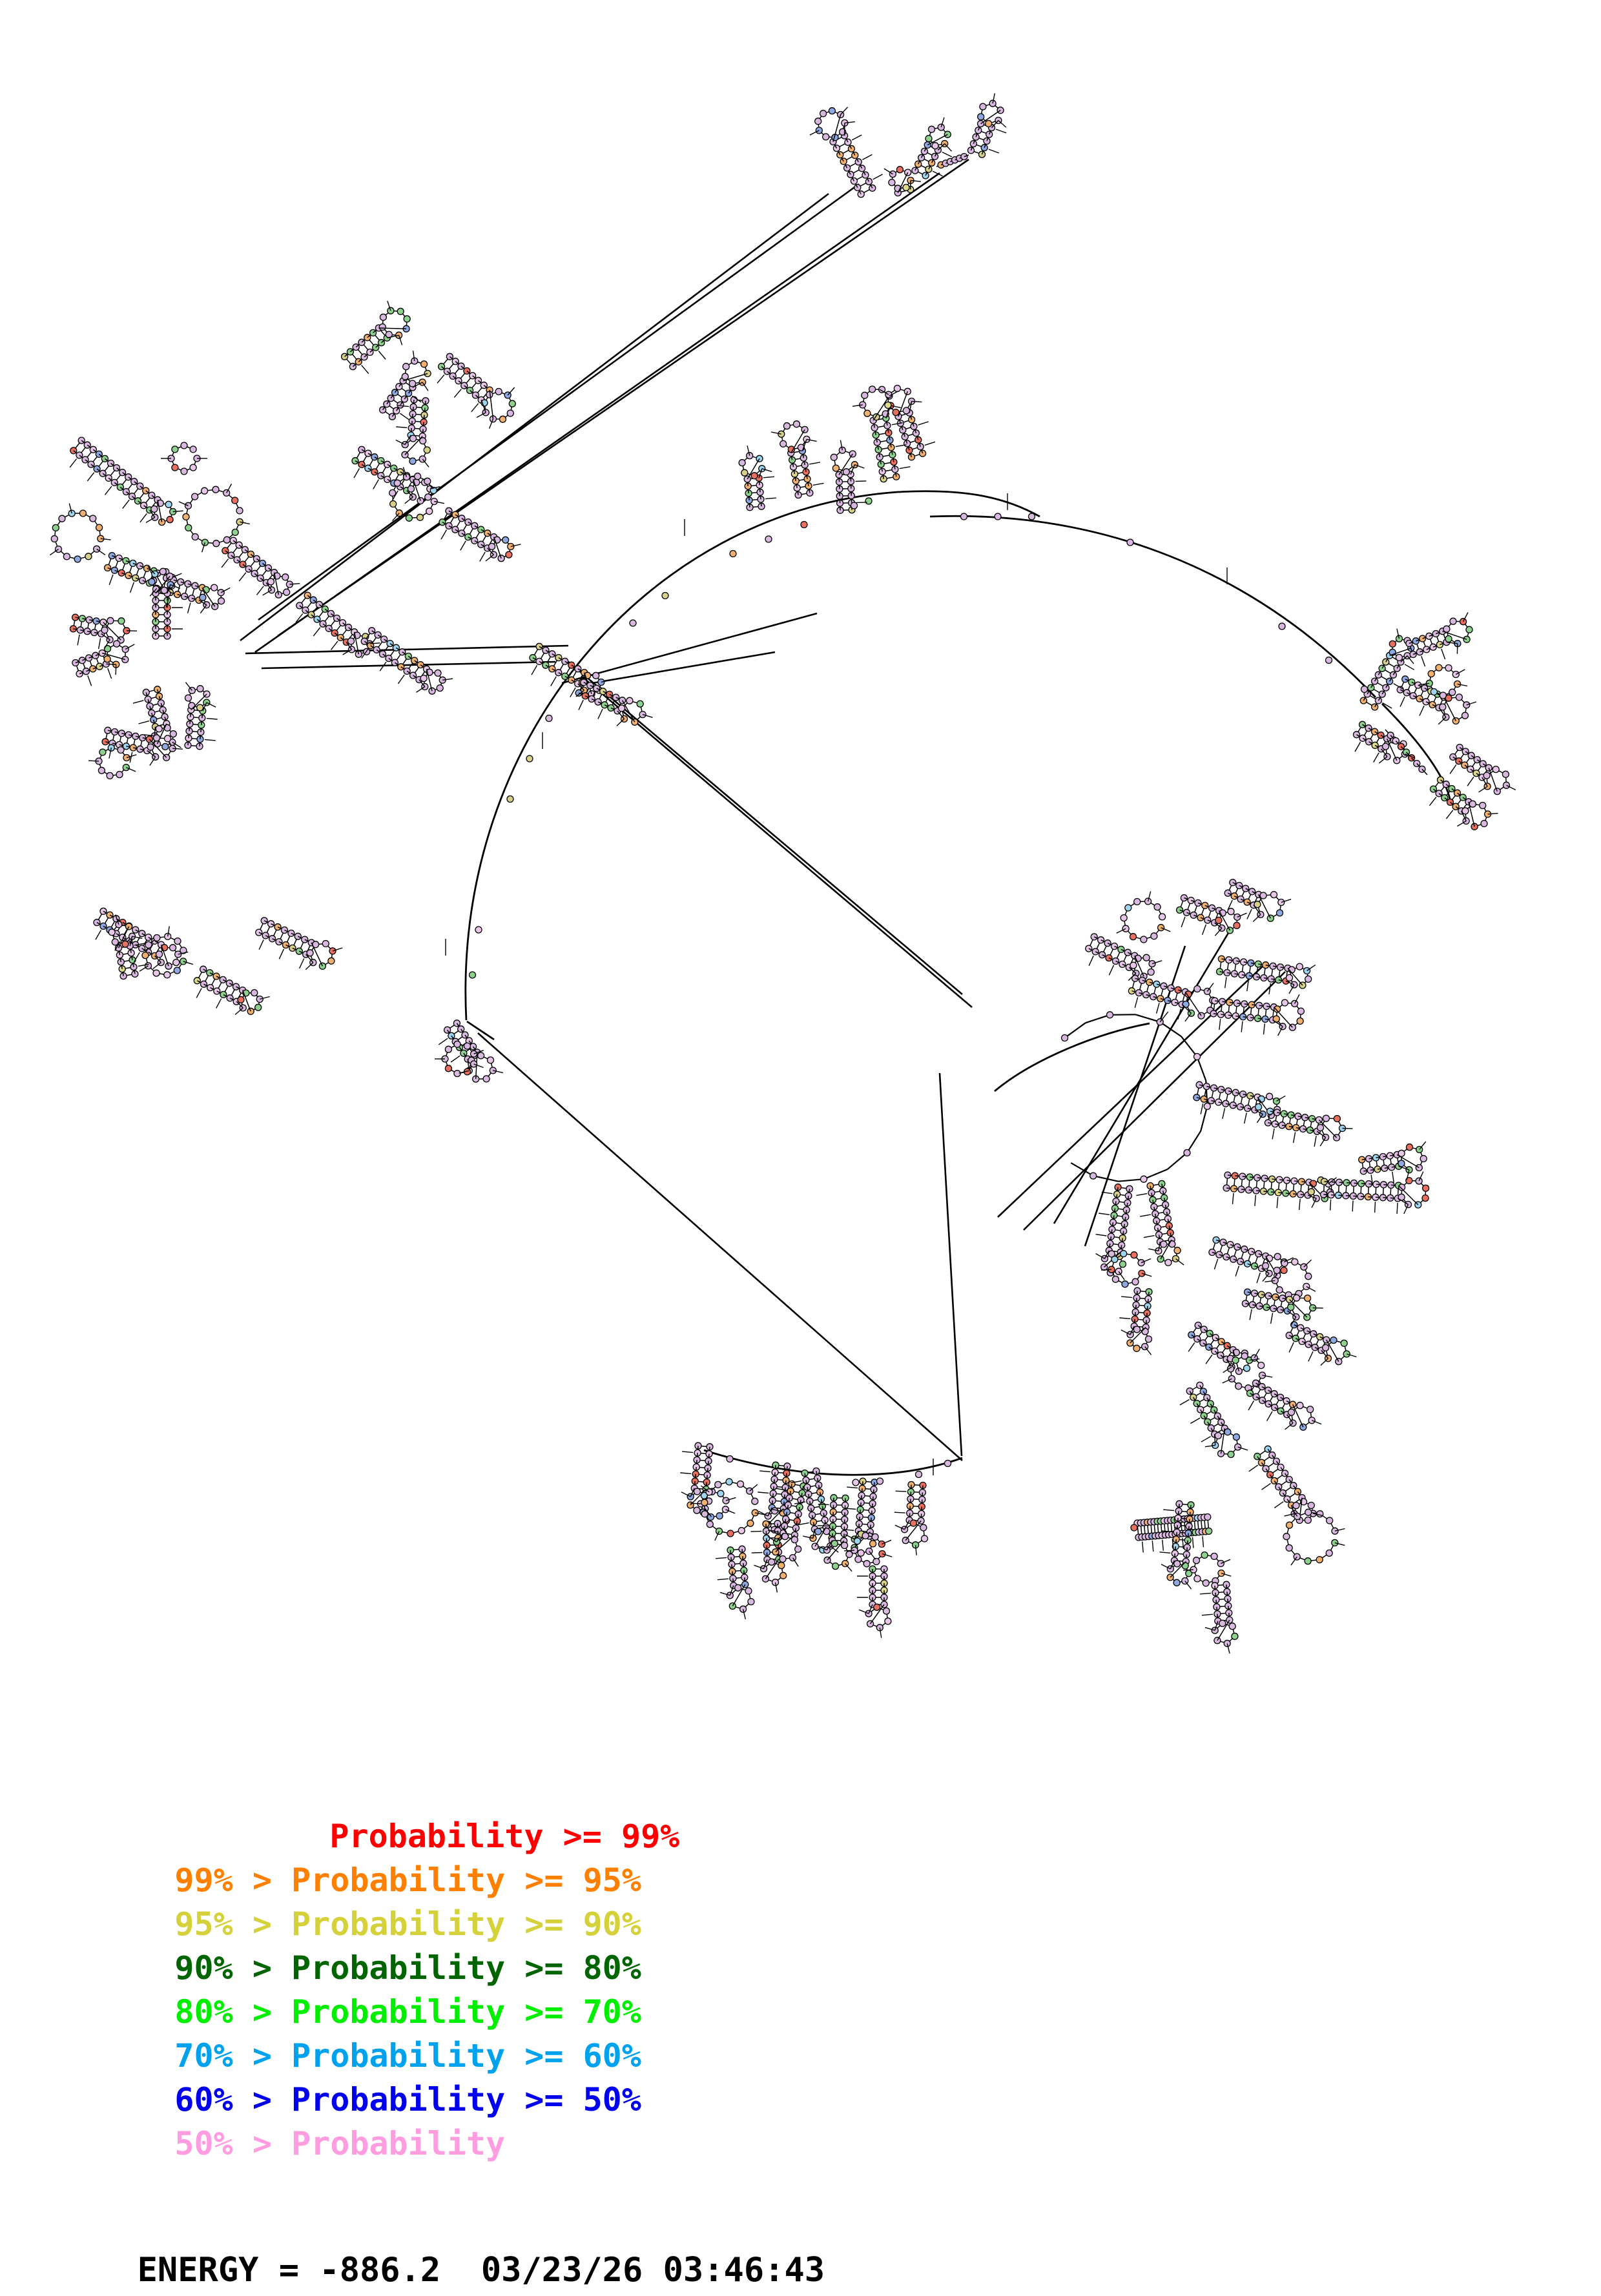 This screenshot has height=2296, width=1601. Describe the element at coordinates (800, 1792) in the screenshot. I see `legend-row-99: Probability >= 99%` at that location.